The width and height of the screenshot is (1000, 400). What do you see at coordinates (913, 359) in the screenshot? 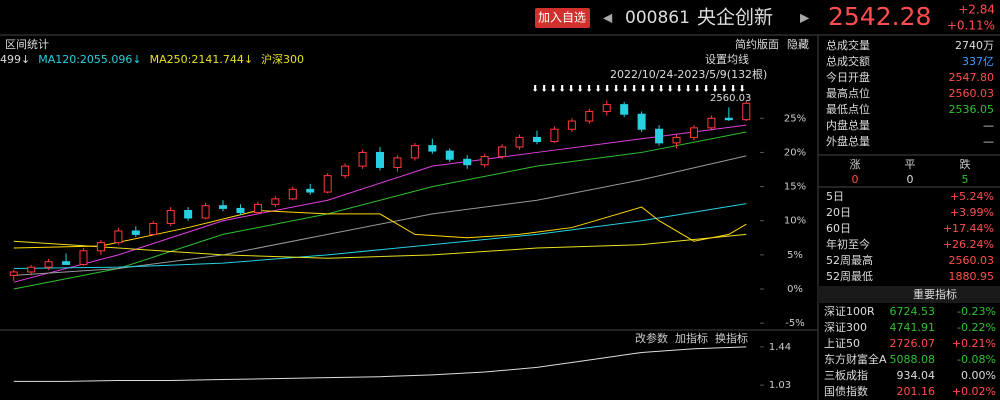
I see `index-value: 5088.08` at bounding box center [913, 359].